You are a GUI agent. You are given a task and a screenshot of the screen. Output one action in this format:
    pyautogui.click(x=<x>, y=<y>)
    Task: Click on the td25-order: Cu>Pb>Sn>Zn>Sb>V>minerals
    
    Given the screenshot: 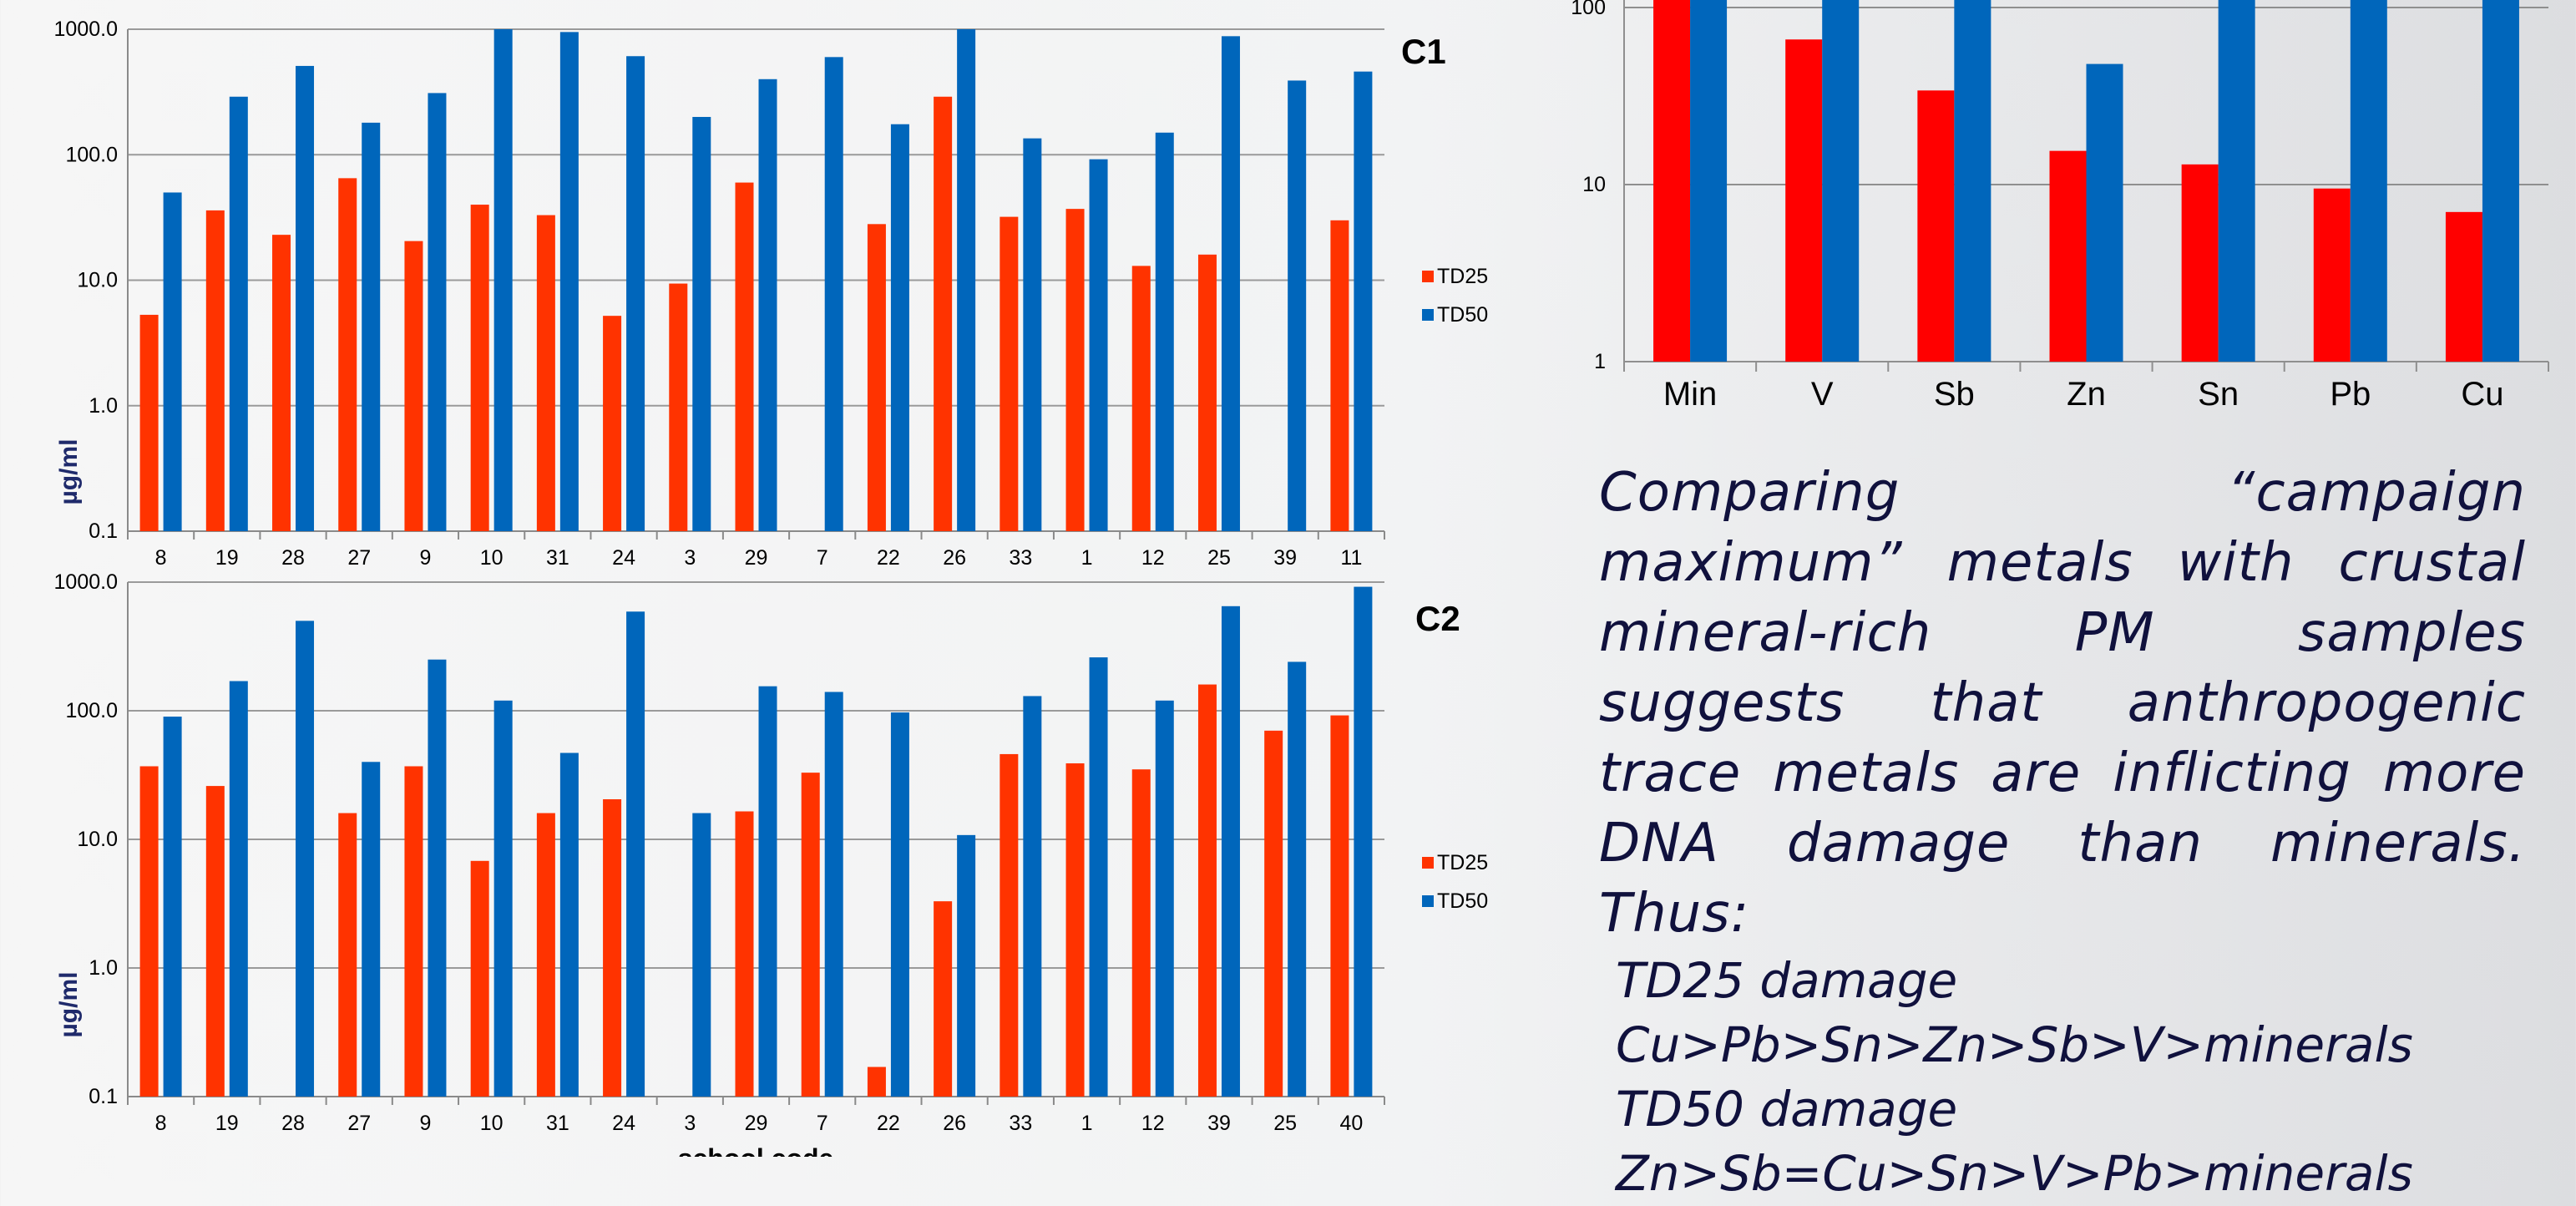 What is the action you would take?
    pyautogui.click(x=2014, y=1045)
    